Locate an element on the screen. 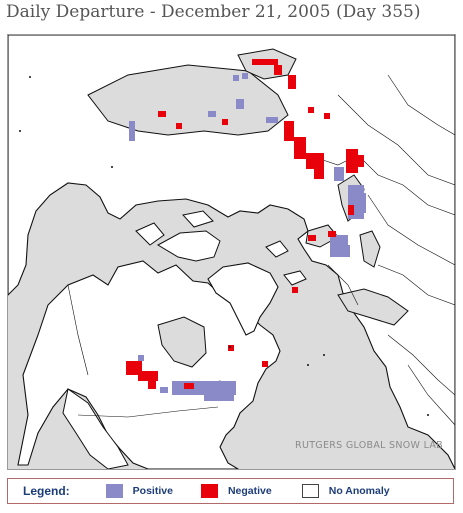 This screenshot has height=513, width=463. svalbard is located at coordinates (277, 249).